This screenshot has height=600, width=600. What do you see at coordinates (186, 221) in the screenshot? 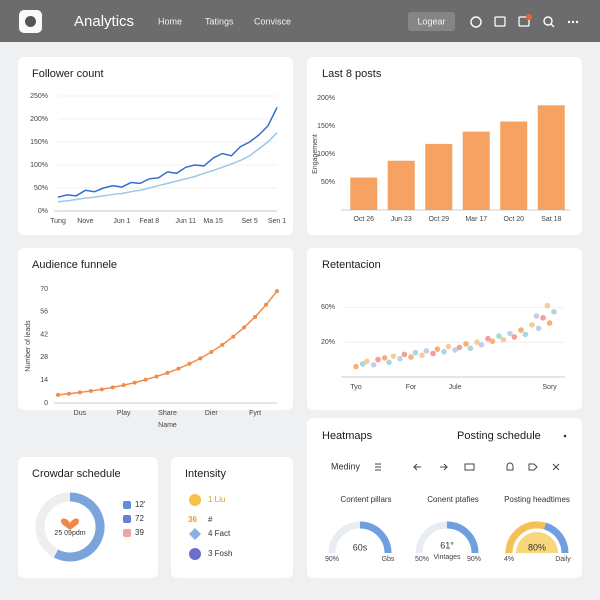
I see `x-tick-label: Jun 11` at bounding box center [186, 221].